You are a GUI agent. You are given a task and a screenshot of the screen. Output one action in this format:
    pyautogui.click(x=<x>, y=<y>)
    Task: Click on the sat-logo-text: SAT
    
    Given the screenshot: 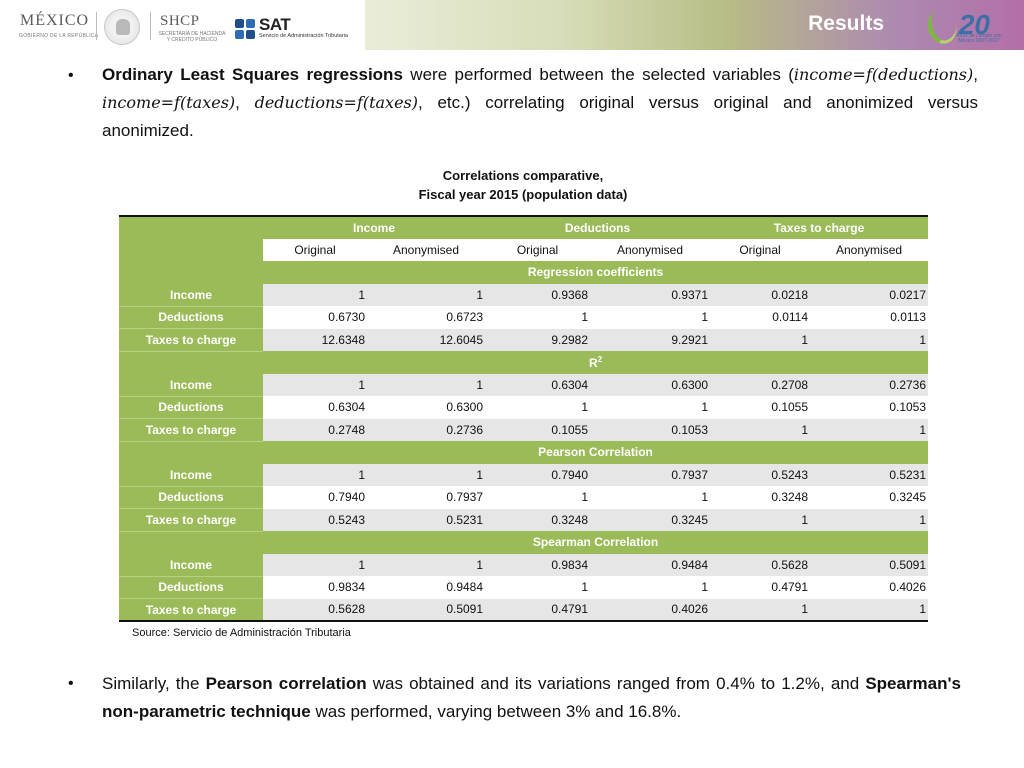 What is the action you would take?
    pyautogui.click(x=275, y=24)
    